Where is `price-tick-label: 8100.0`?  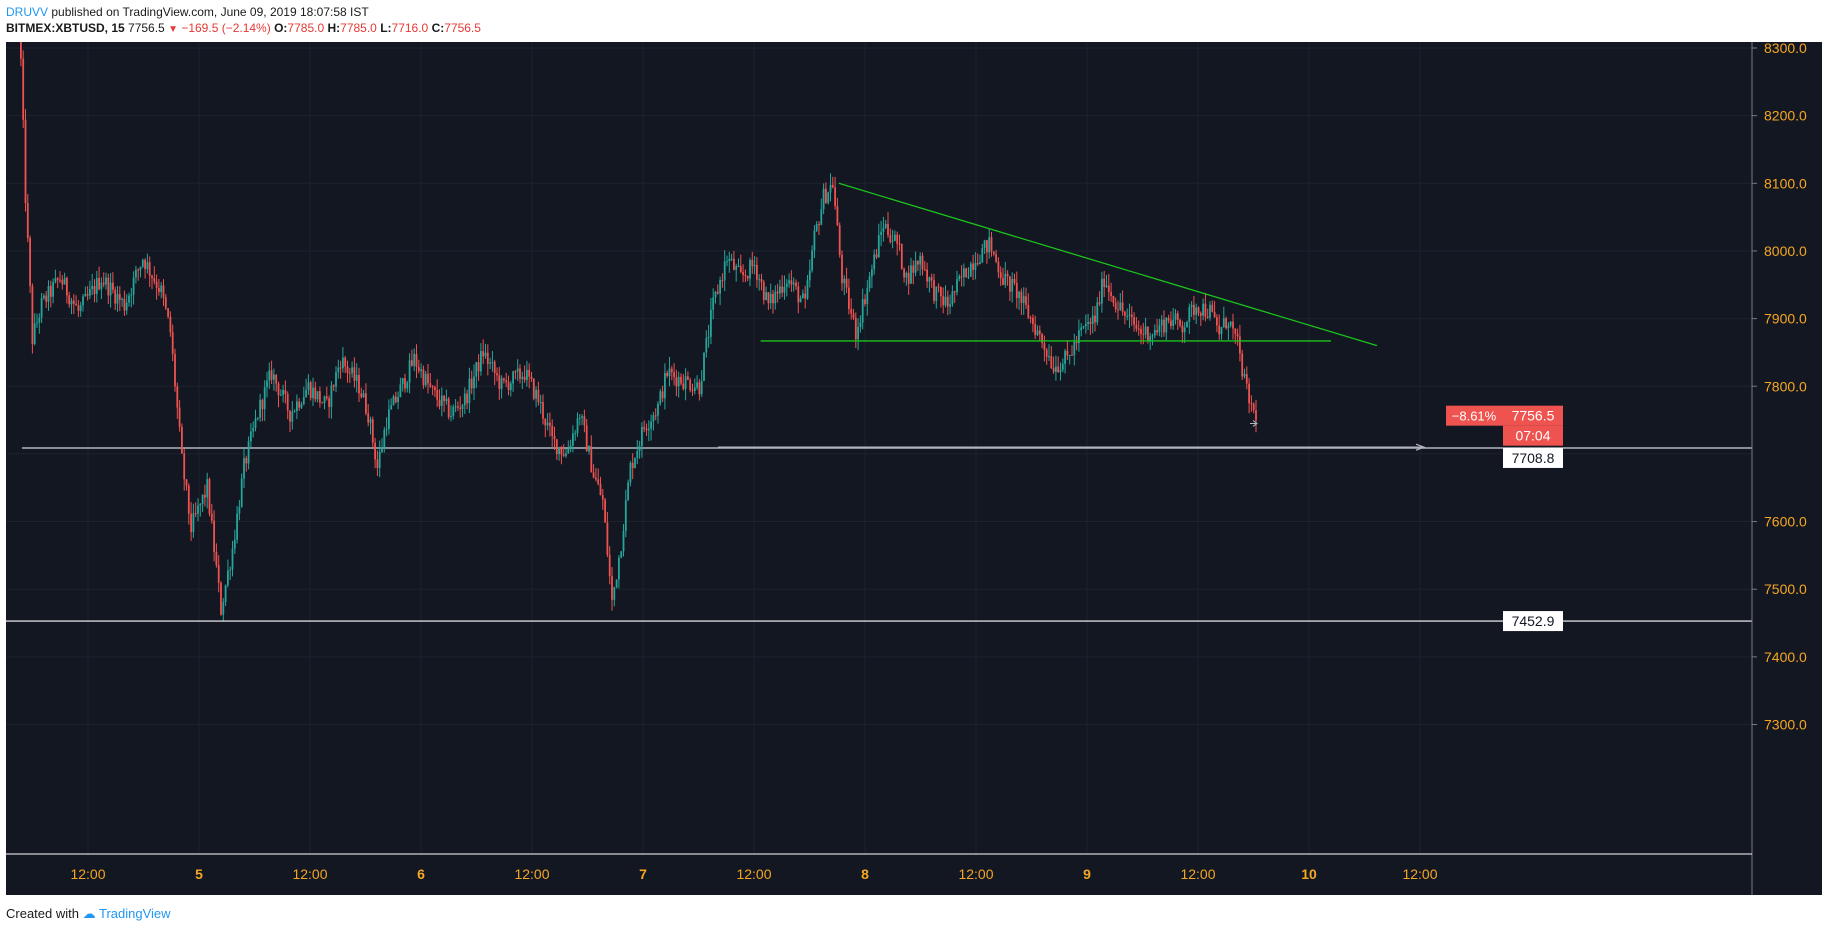 price-tick-label: 8100.0 is located at coordinates (1785, 183).